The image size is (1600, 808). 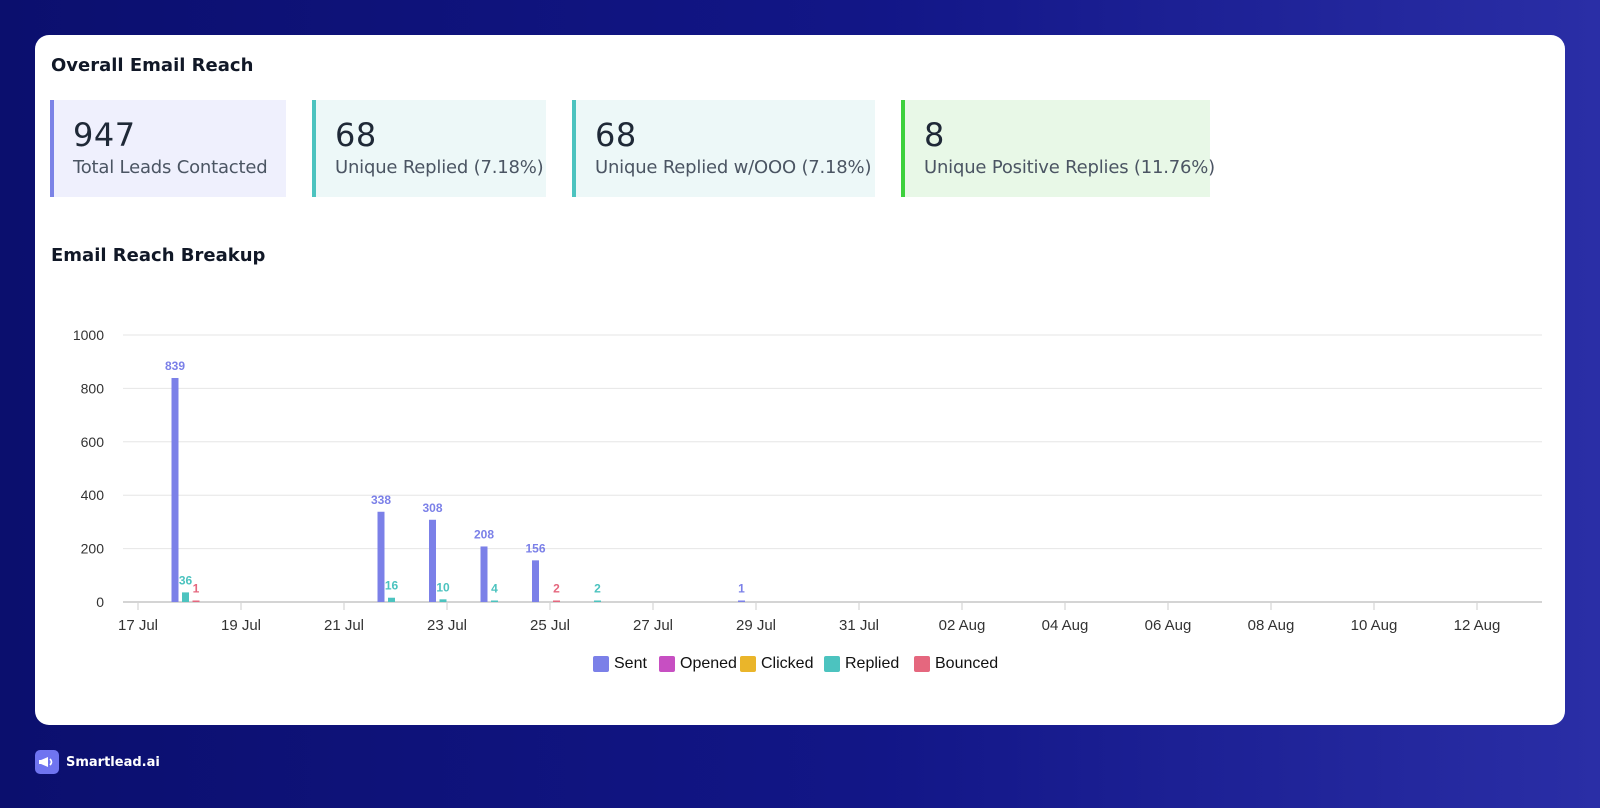 I want to click on y-tick-label: 400, so click(x=93, y=495).